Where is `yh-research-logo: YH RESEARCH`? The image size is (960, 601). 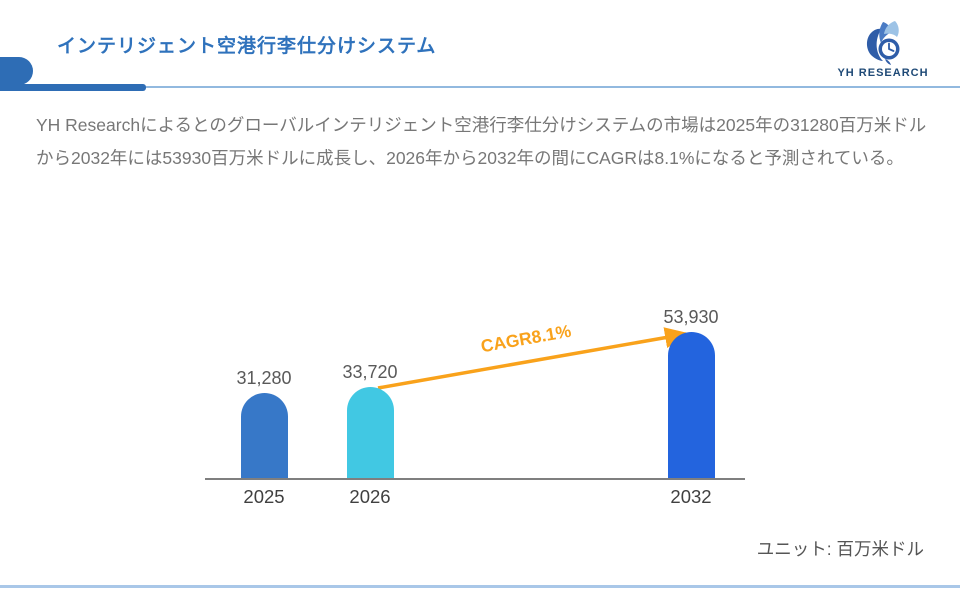
yh-research-logo: YH RESEARCH is located at coordinates (883, 49).